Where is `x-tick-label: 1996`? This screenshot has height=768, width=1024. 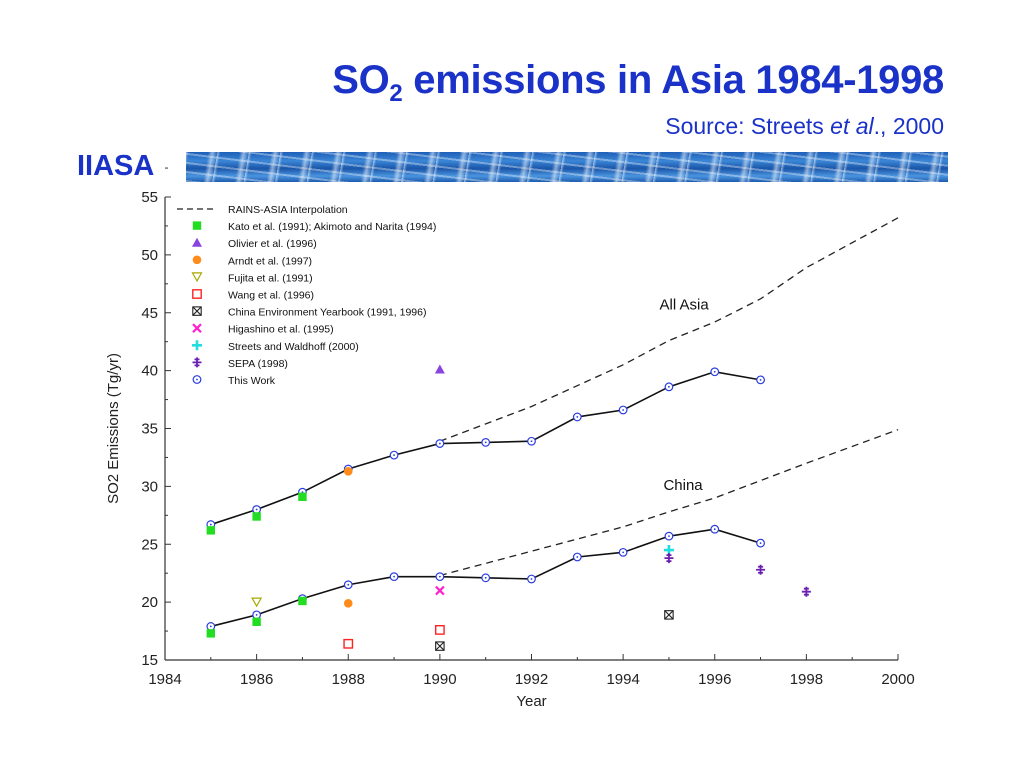
x-tick-label: 1996 is located at coordinates (714, 679).